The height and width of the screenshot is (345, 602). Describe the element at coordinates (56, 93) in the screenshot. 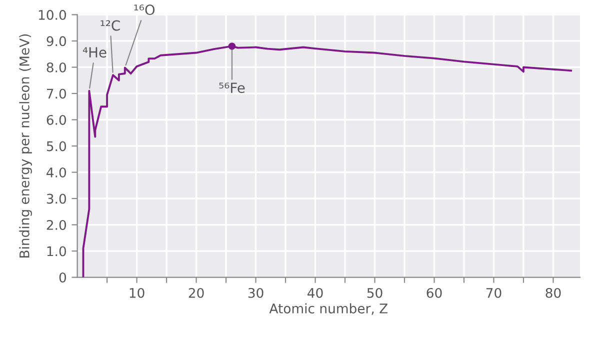

I see `y-tick-label: 7.0` at that location.